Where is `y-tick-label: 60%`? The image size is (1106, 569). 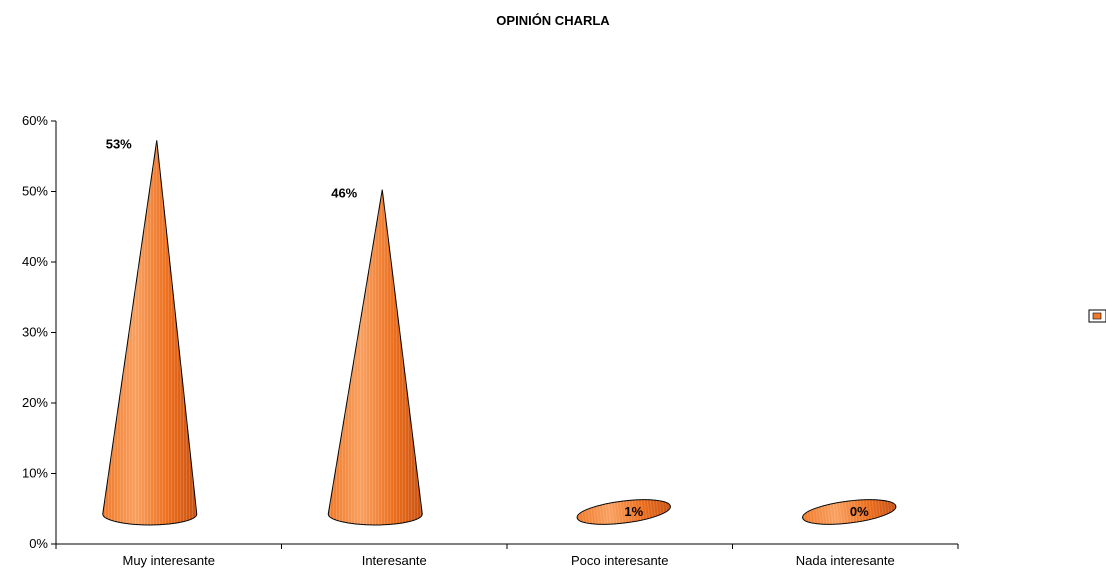 y-tick-label: 60% is located at coordinates (35, 120).